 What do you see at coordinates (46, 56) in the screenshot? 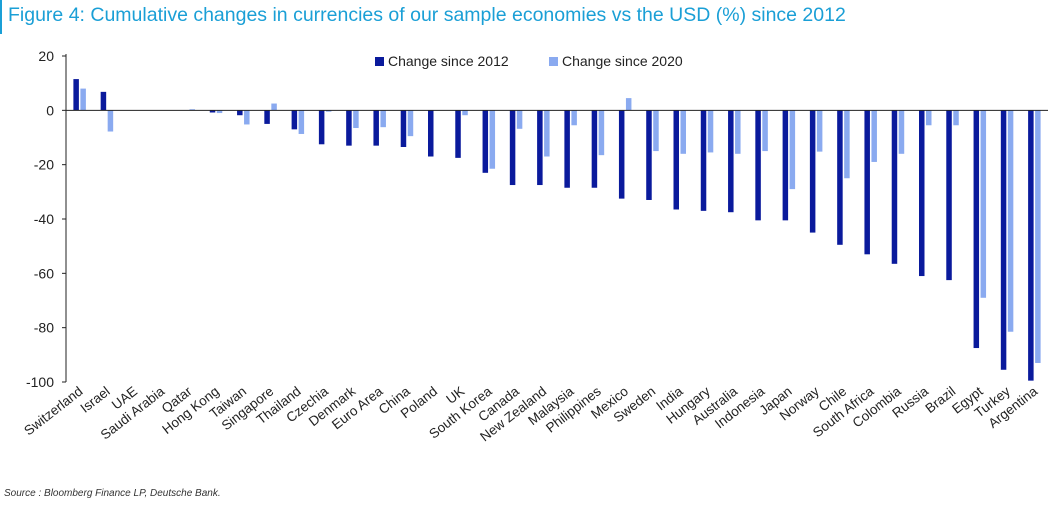
I see `y-tick-label: 20` at bounding box center [46, 56].